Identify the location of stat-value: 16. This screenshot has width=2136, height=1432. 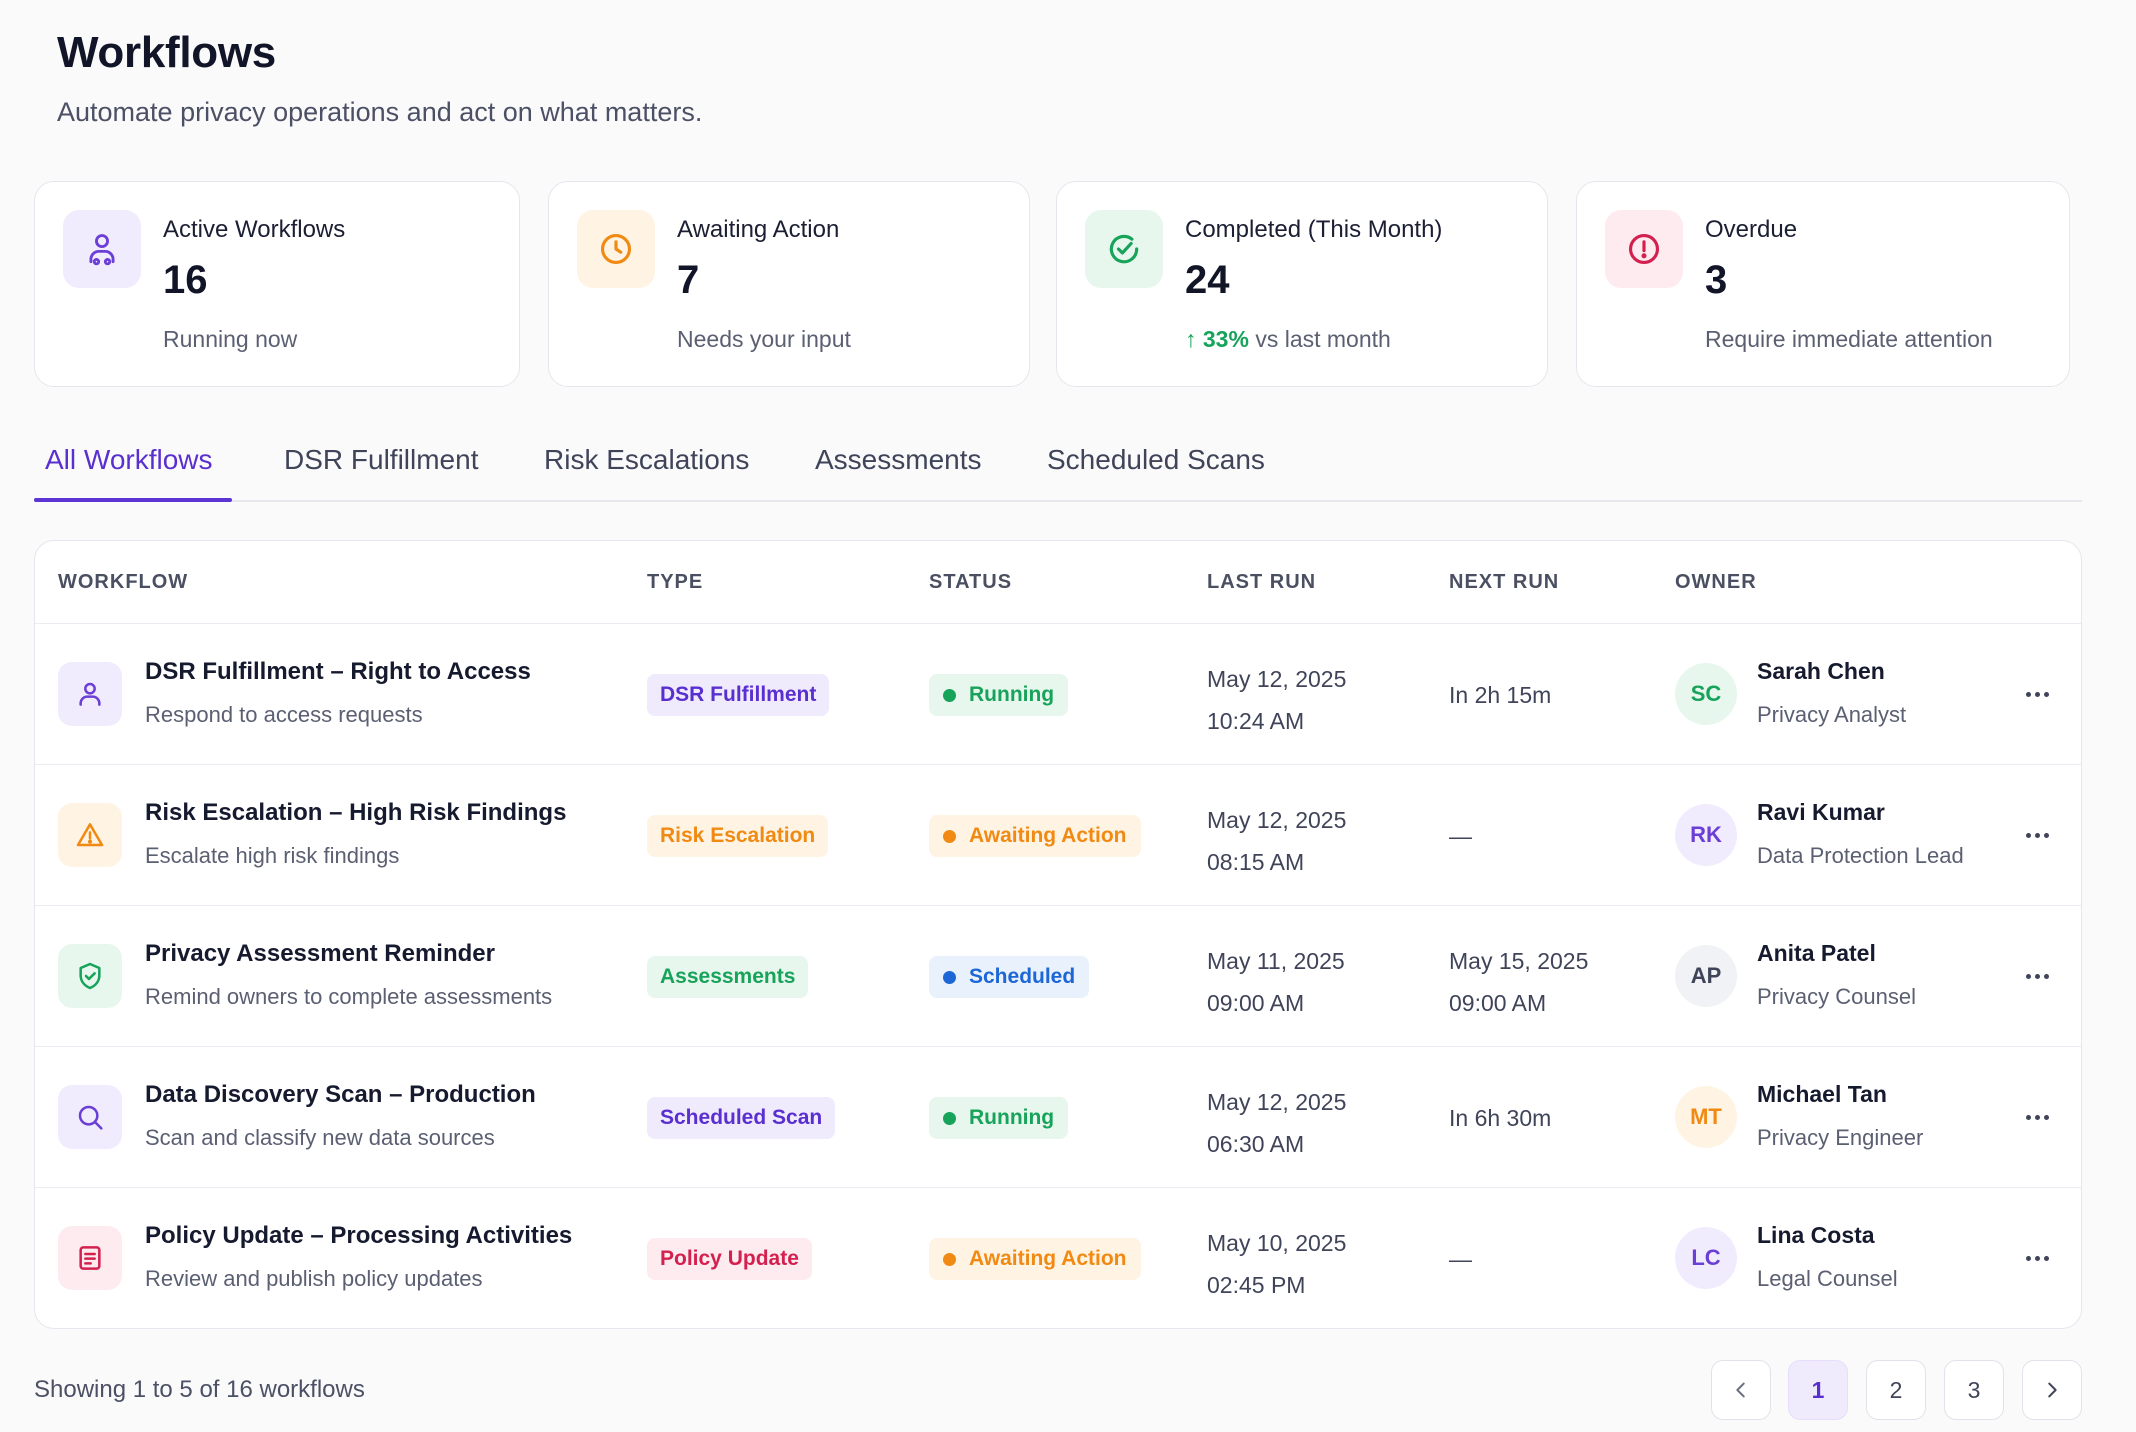
(185, 280).